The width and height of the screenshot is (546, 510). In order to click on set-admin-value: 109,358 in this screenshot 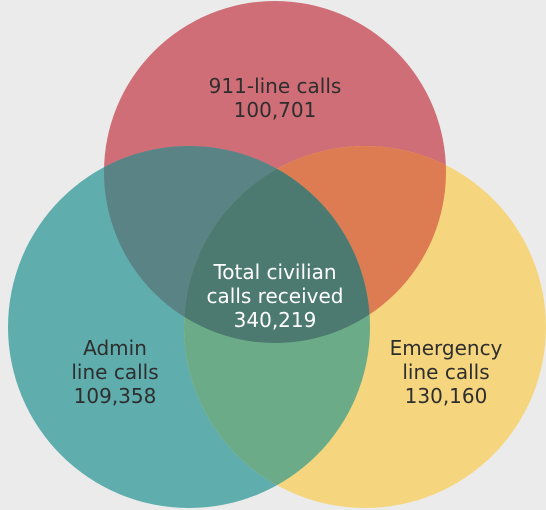, I will do `click(115, 396)`.